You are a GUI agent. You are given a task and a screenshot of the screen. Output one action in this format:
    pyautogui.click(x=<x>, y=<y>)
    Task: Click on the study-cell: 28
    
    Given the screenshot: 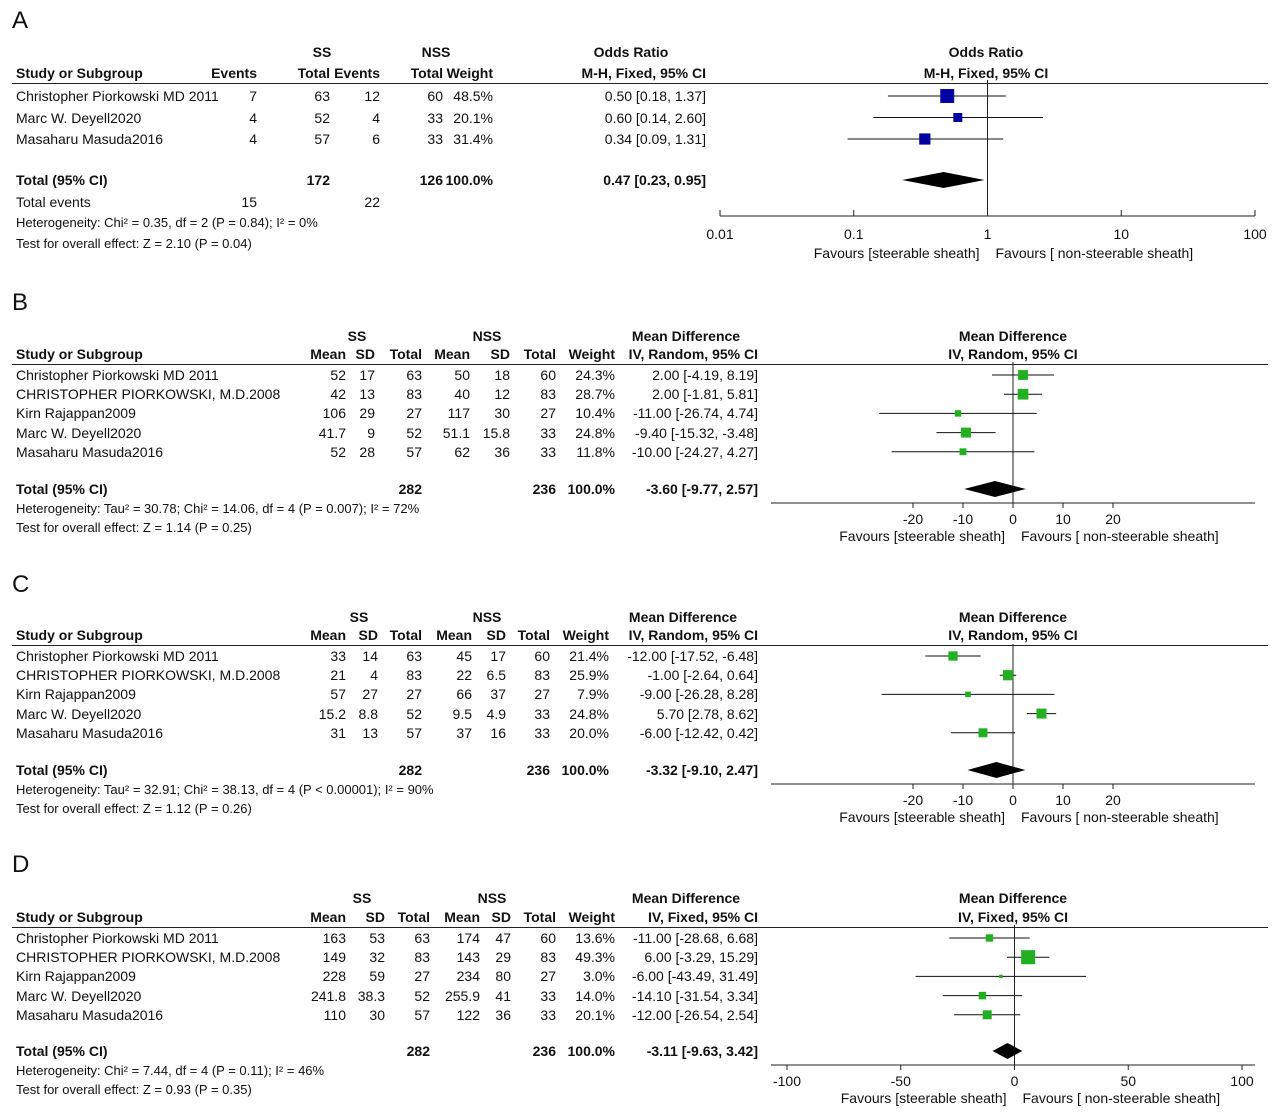 What is the action you would take?
    pyautogui.click(x=367, y=451)
    